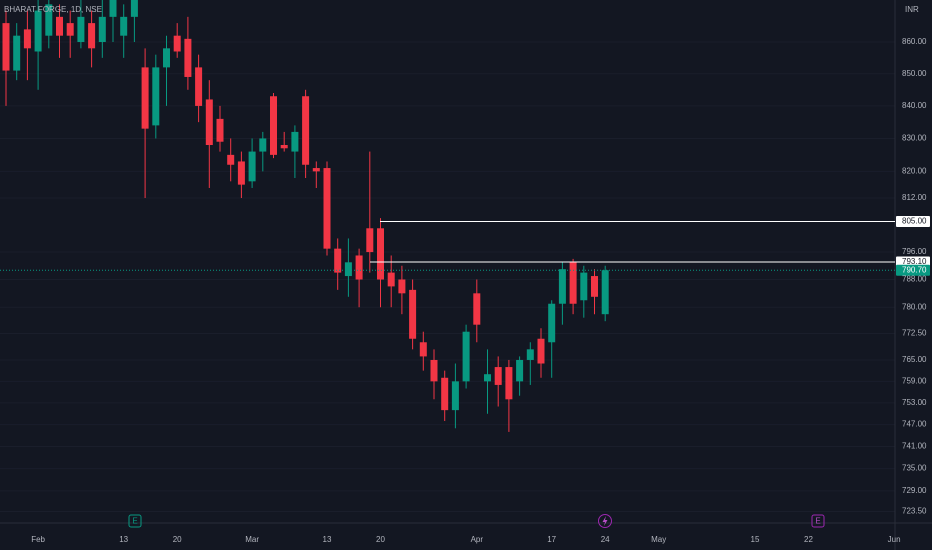  What do you see at coordinates (252, 539) in the screenshot?
I see `x-tick-label: Mar` at bounding box center [252, 539].